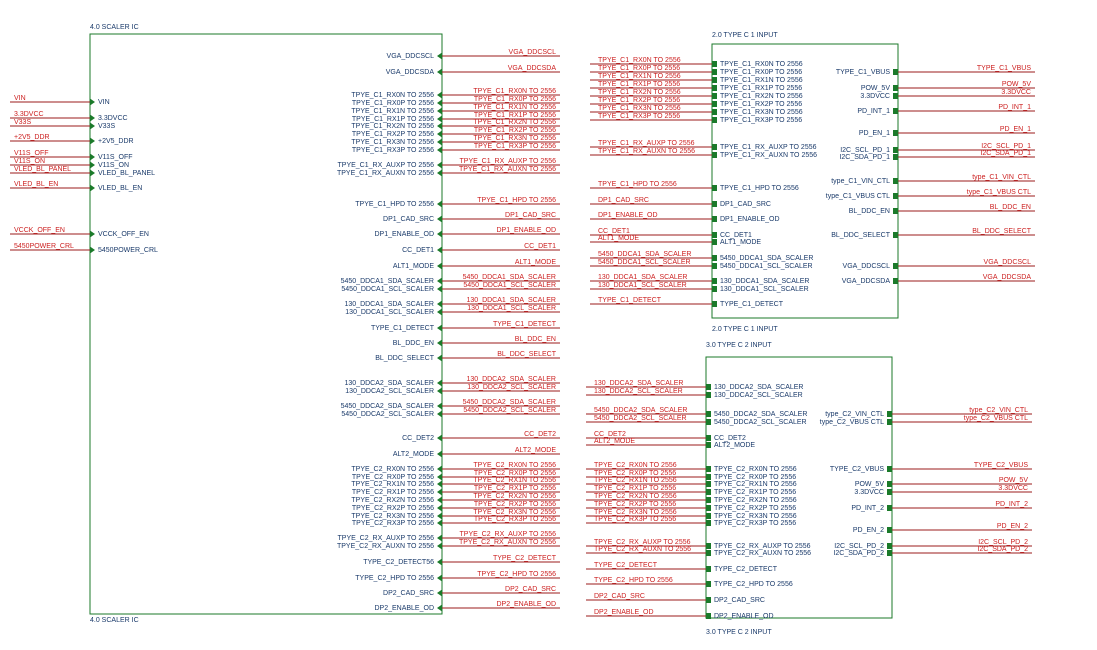 Image resolution: width=1097 pixels, height=650 pixels. I want to click on pin-tpye-c1-hpd-to-2556: TPYE_C1_HPD TO 2556 TPYE_C1_HPD TO 2556, so click(694, 186).